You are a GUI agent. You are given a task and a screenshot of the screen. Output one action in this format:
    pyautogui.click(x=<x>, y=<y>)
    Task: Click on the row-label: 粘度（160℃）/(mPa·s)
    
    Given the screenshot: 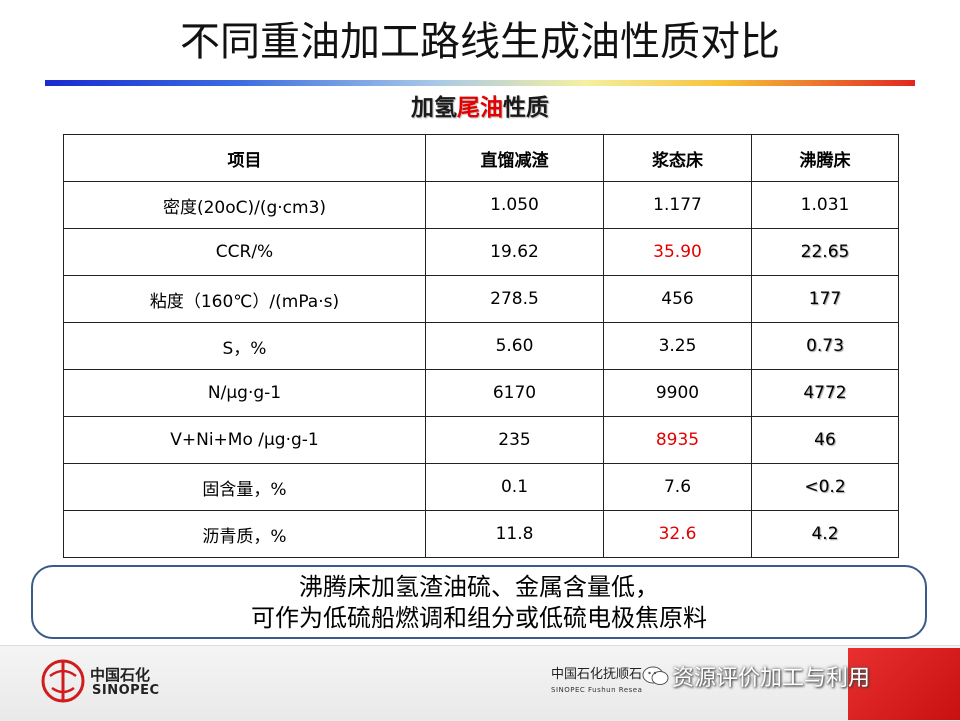 What is the action you would take?
    pyautogui.click(x=244, y=299)
    